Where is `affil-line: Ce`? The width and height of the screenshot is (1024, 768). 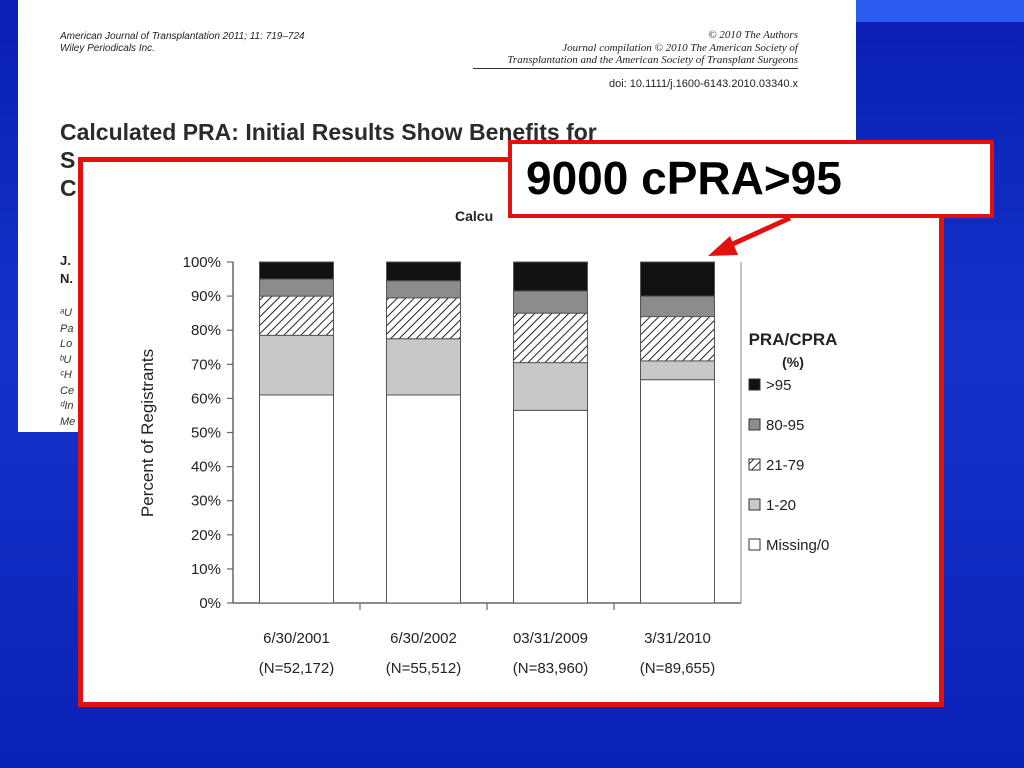 affil-line: Ce is located at coordinates (67, 390).